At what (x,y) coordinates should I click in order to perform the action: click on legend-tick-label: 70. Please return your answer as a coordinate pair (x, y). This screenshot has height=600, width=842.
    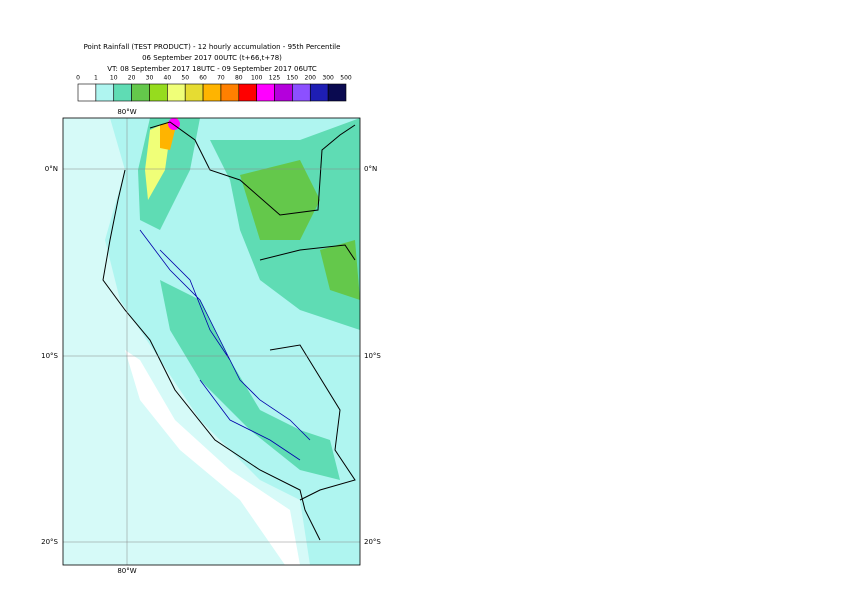
    Looking at the image, I should click on (221, 78).